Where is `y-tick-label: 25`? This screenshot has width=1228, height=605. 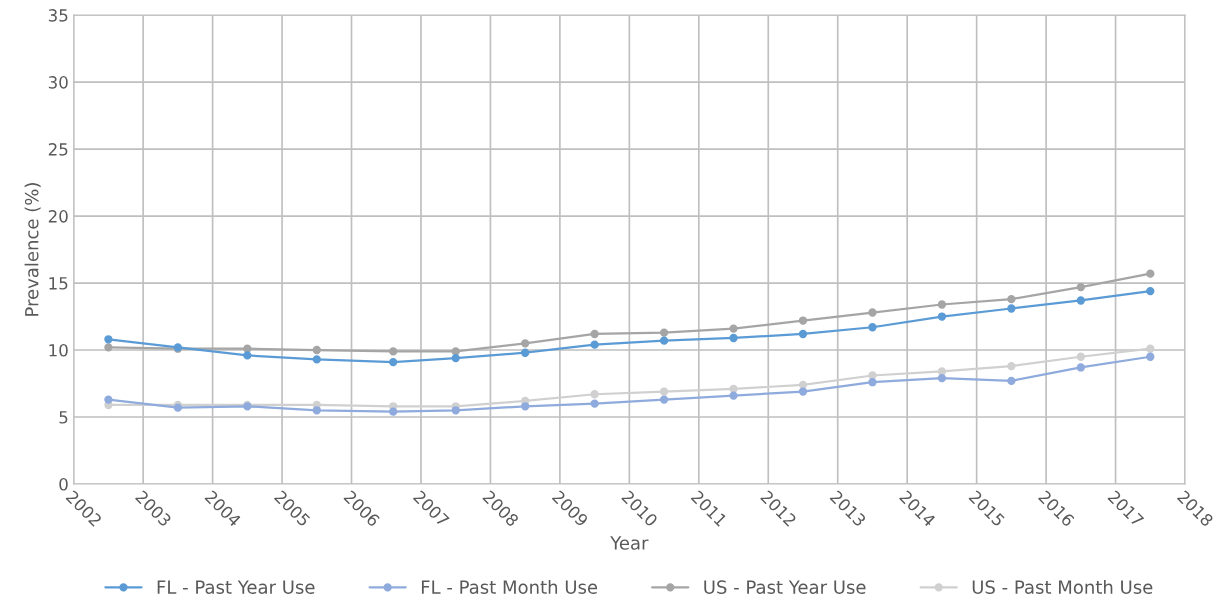
y-tick-label: 25 is located at coordinates (58, 149).